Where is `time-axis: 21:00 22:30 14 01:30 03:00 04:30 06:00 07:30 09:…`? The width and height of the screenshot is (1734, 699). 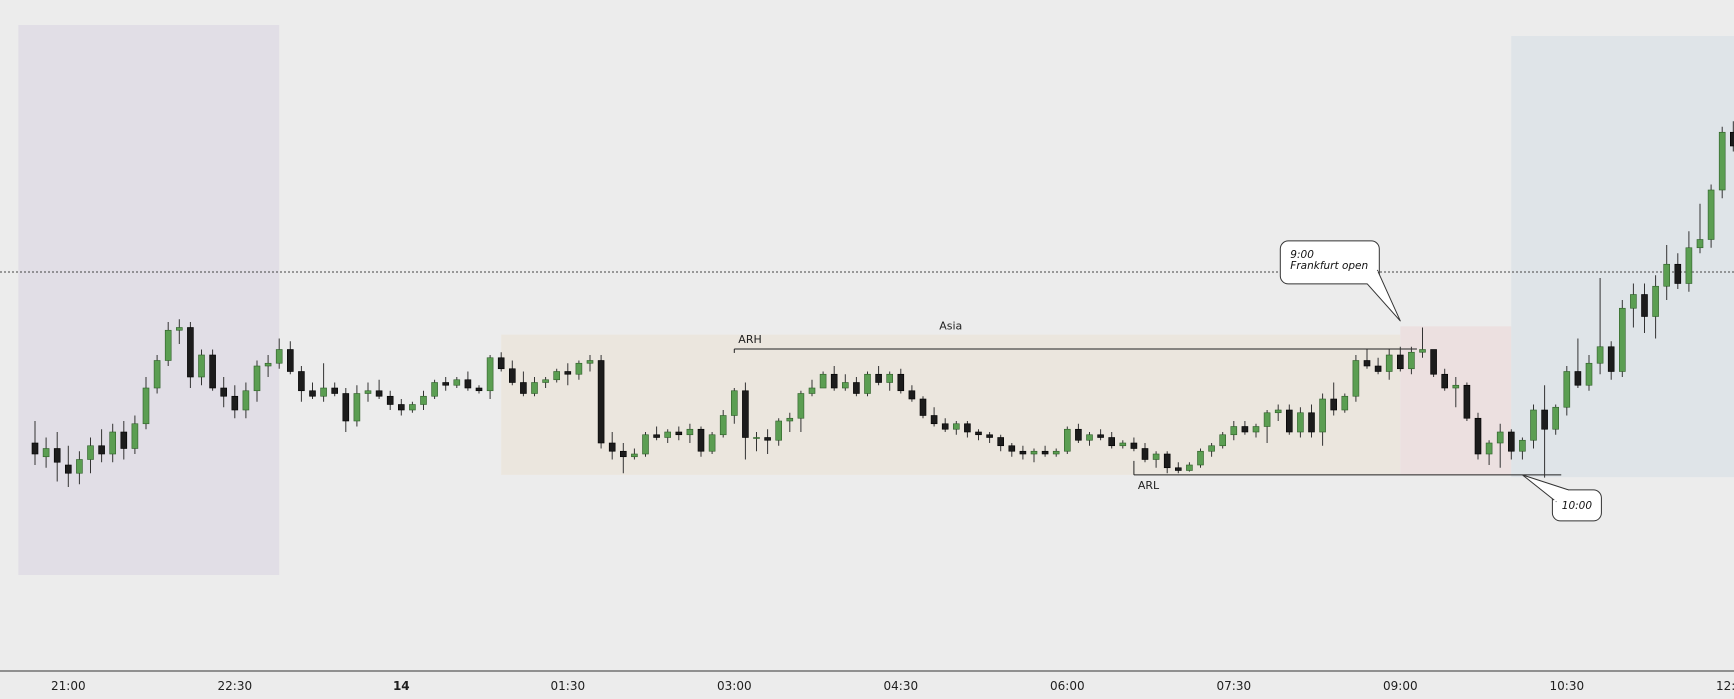
time-axis: 21:00 22:30 14 01:30 03:00 04:30 06:00 07:30 09:… is located at coordinates (892, 686).